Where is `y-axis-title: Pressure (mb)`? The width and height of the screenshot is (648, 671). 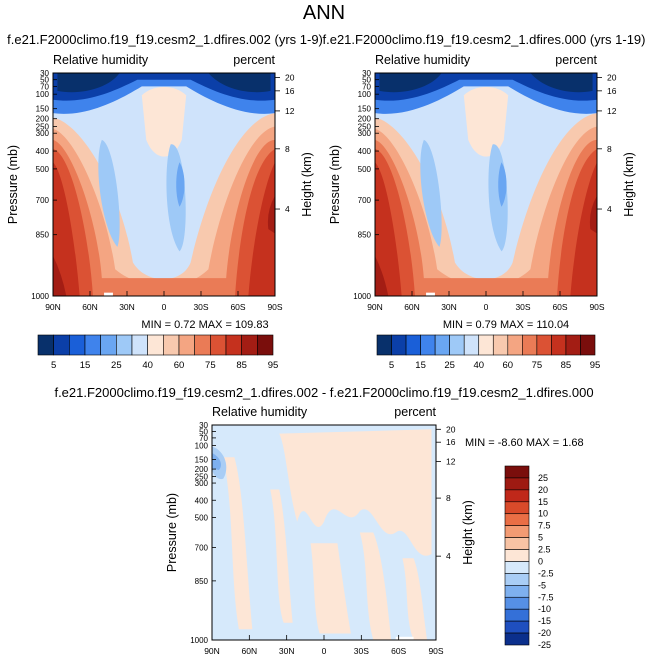
y-axis-title: Pressure (mb) is located at coordinates (172, 532).